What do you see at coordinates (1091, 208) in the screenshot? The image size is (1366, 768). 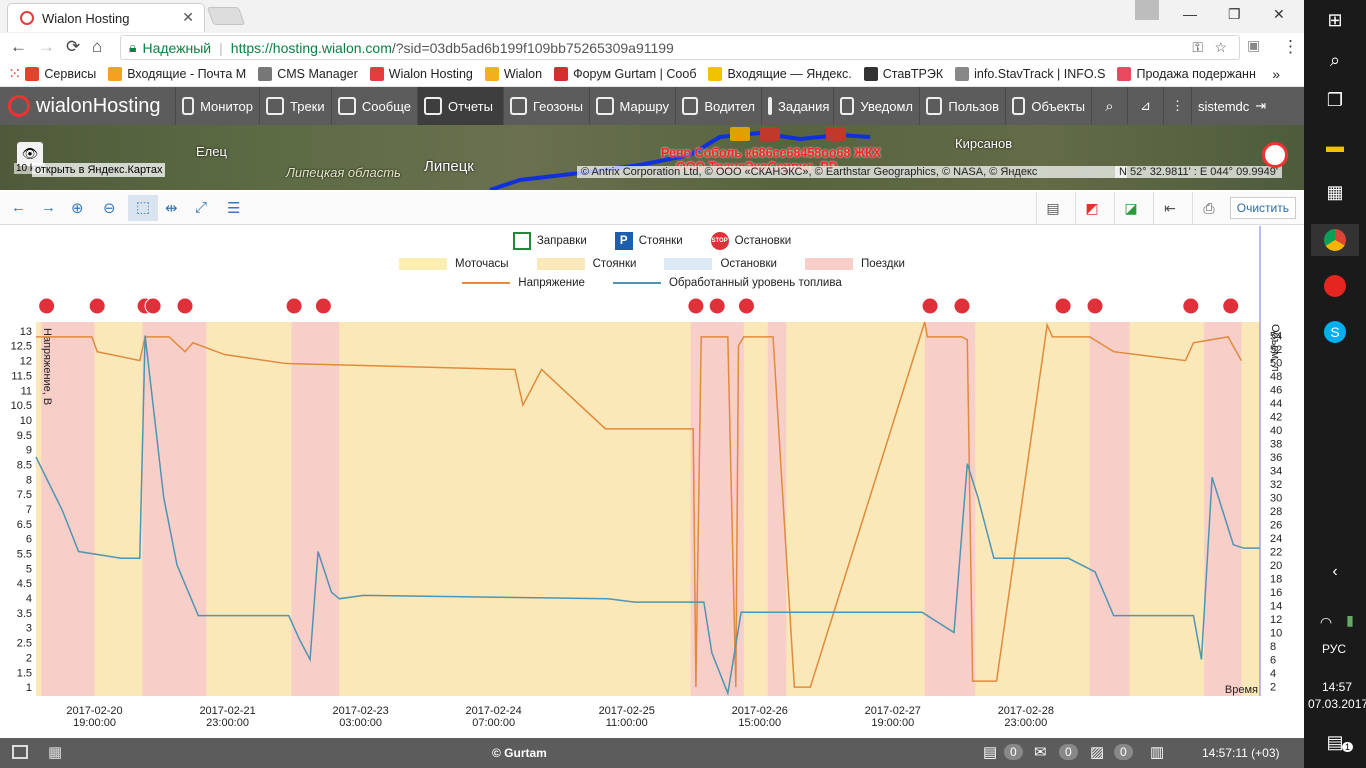 I see `export-pdf-icon: ◩` at bounding box center [1091, 208].